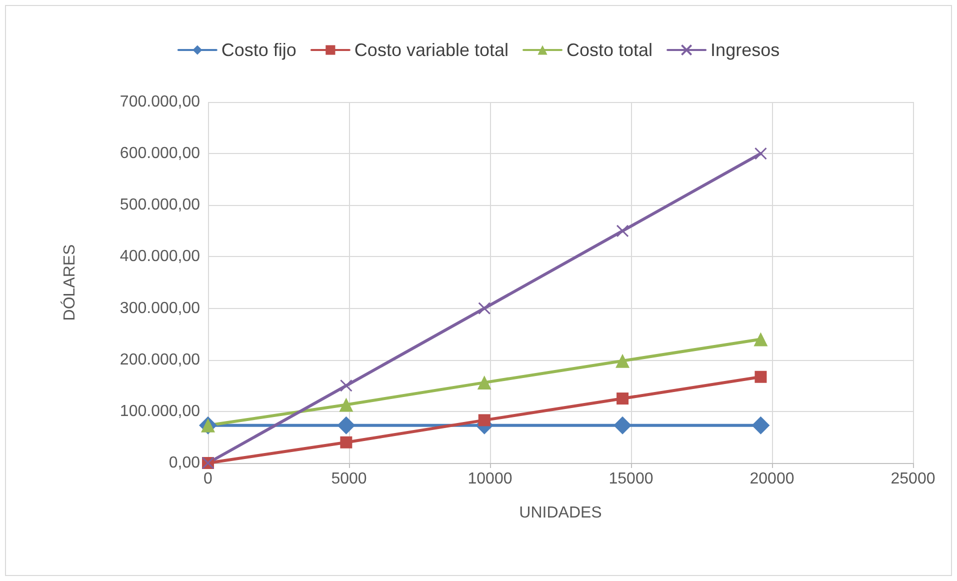  I want to click on legend-label: Costo fijo, so click(258, 50).